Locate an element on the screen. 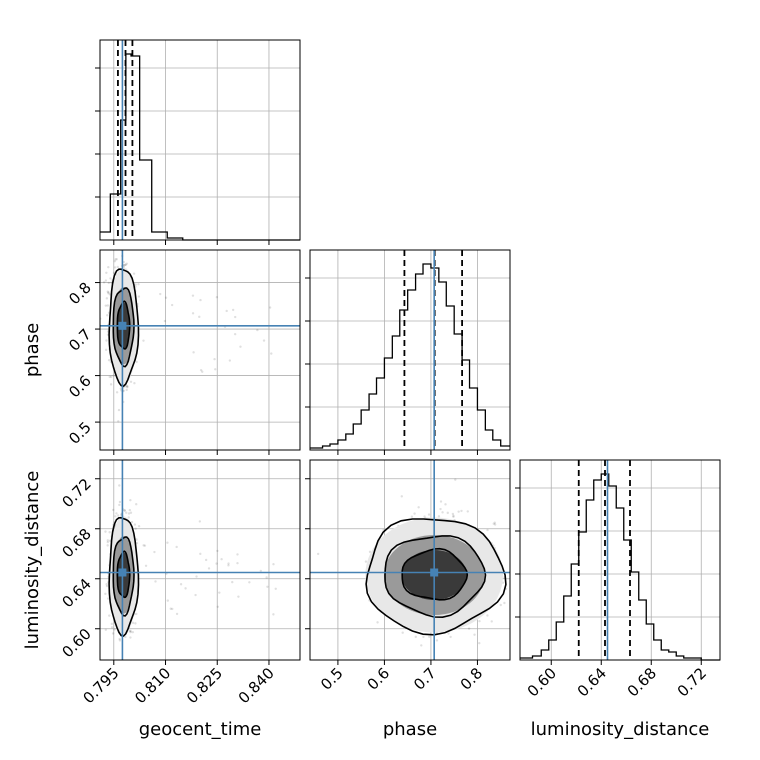  truth-point-luminosity_distance_vs_phase is located at coordinates (434, 572).